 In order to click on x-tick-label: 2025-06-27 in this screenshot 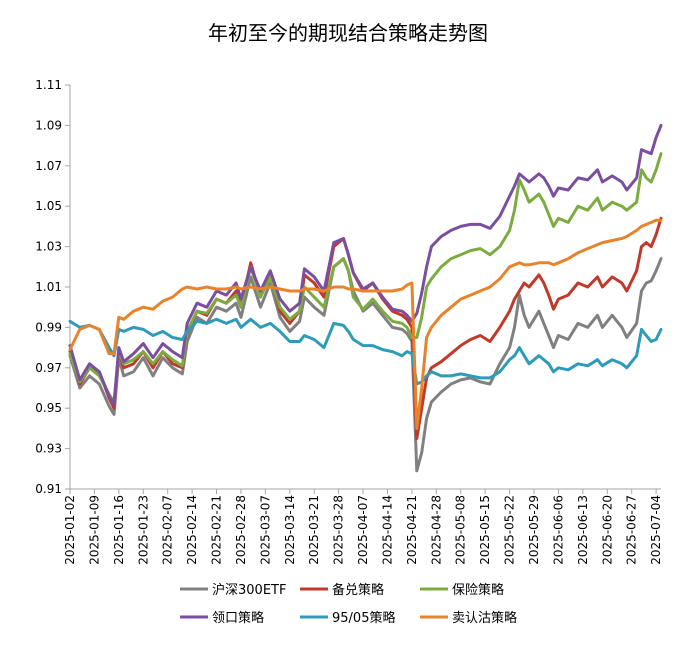, I will do `click(632, 530)`.